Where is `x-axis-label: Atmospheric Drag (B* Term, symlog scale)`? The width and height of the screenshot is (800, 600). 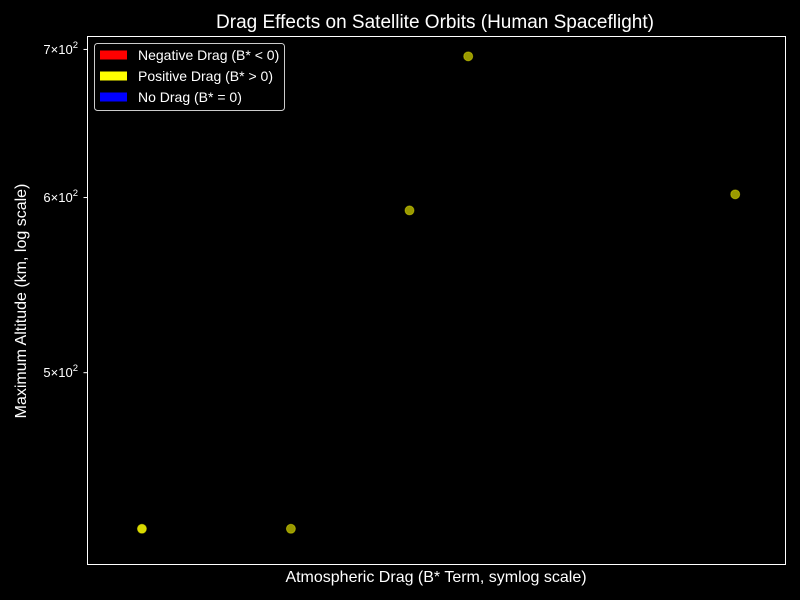 x-axis-label: Atmospheric Drag (B* Term, symlog scale) is located at coordinates (435, 577).